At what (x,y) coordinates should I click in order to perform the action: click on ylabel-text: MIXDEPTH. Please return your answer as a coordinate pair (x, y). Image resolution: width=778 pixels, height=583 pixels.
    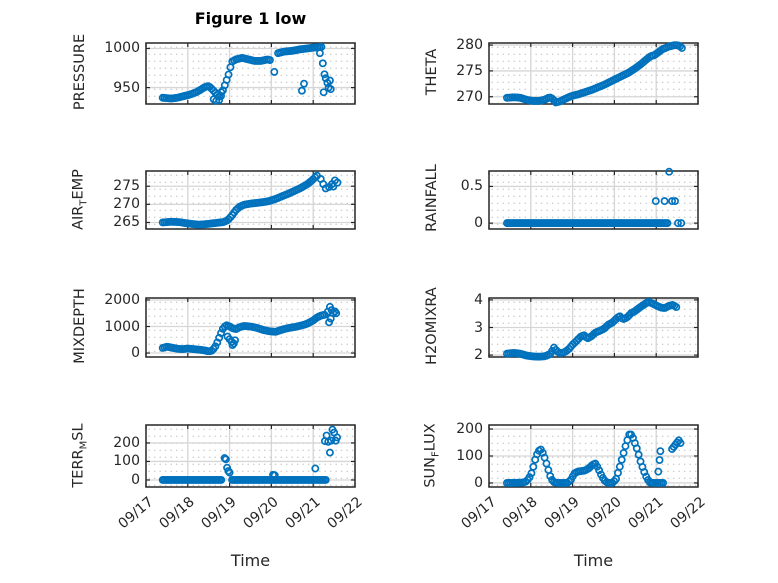
    Looking at the image, I should click on (80, 325).